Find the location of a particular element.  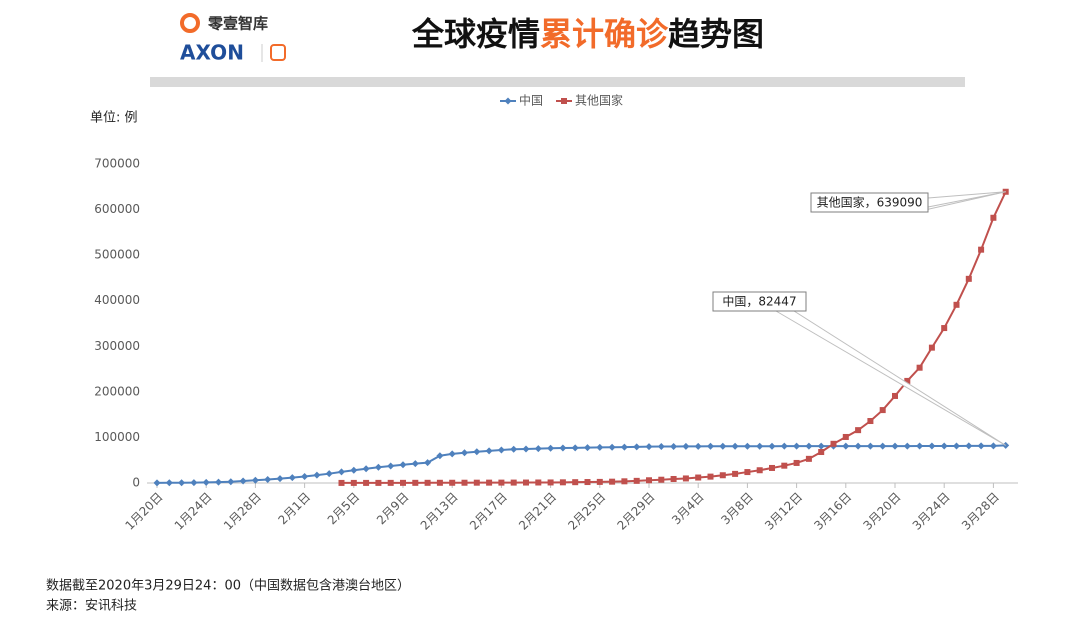

logo-mark is located at coordinates (278, 52).